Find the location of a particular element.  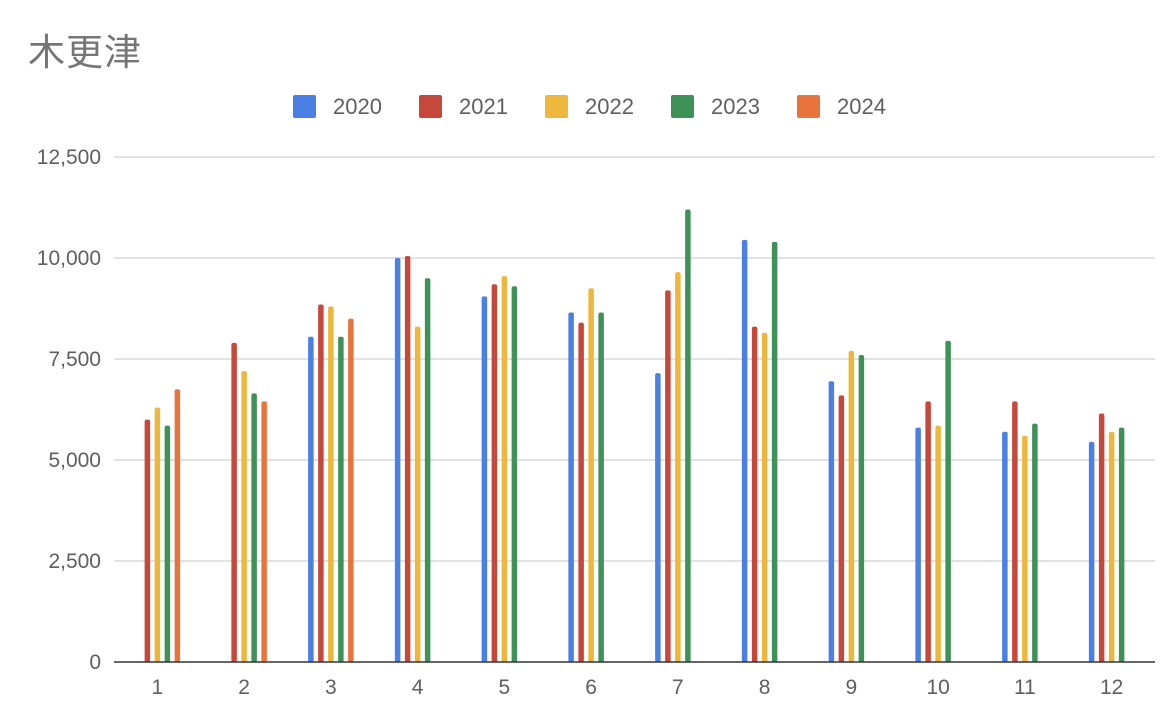

x-tick-label: 1 is located at coordinates (158, 687).